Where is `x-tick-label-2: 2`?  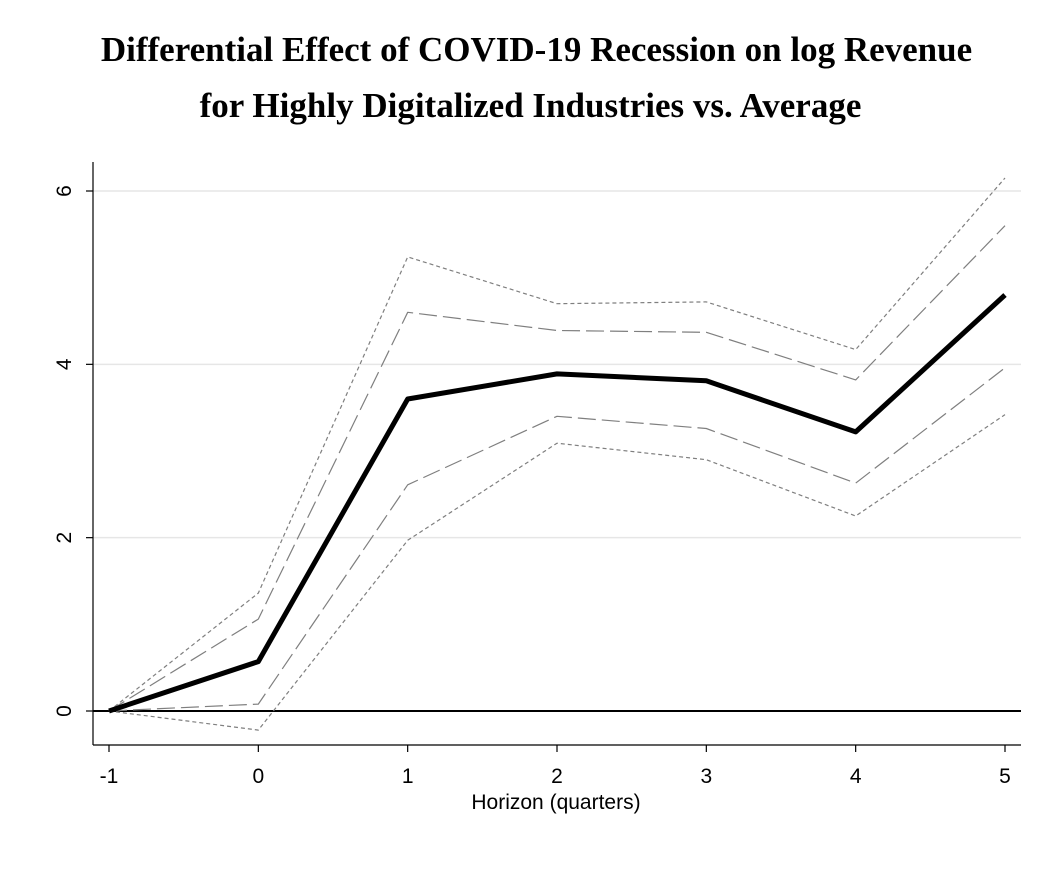
x-tick-label-2: 2 is located at coordinates (557, 776).